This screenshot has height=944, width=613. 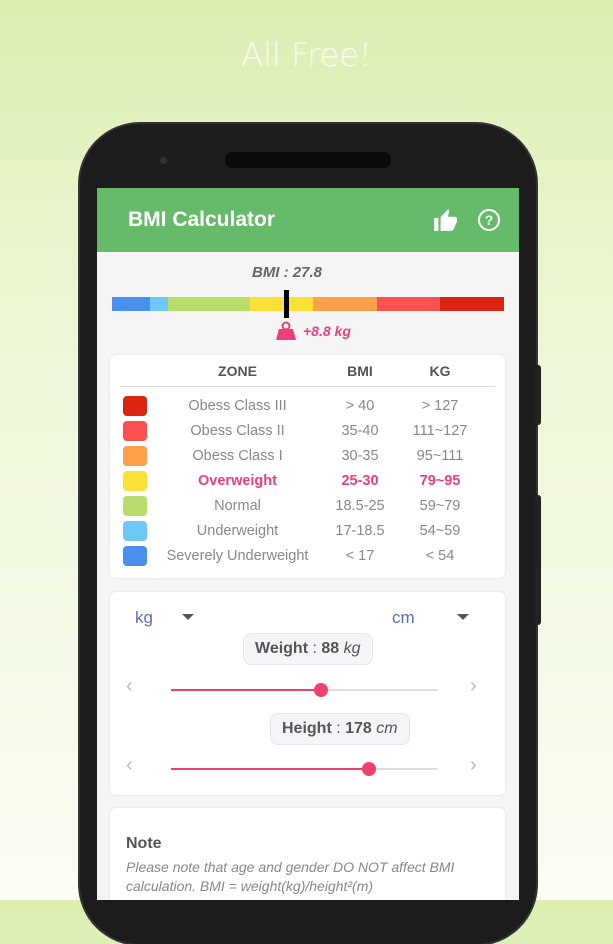 I want to click on zone-kg: 79~95, so click(x=440, y=480).